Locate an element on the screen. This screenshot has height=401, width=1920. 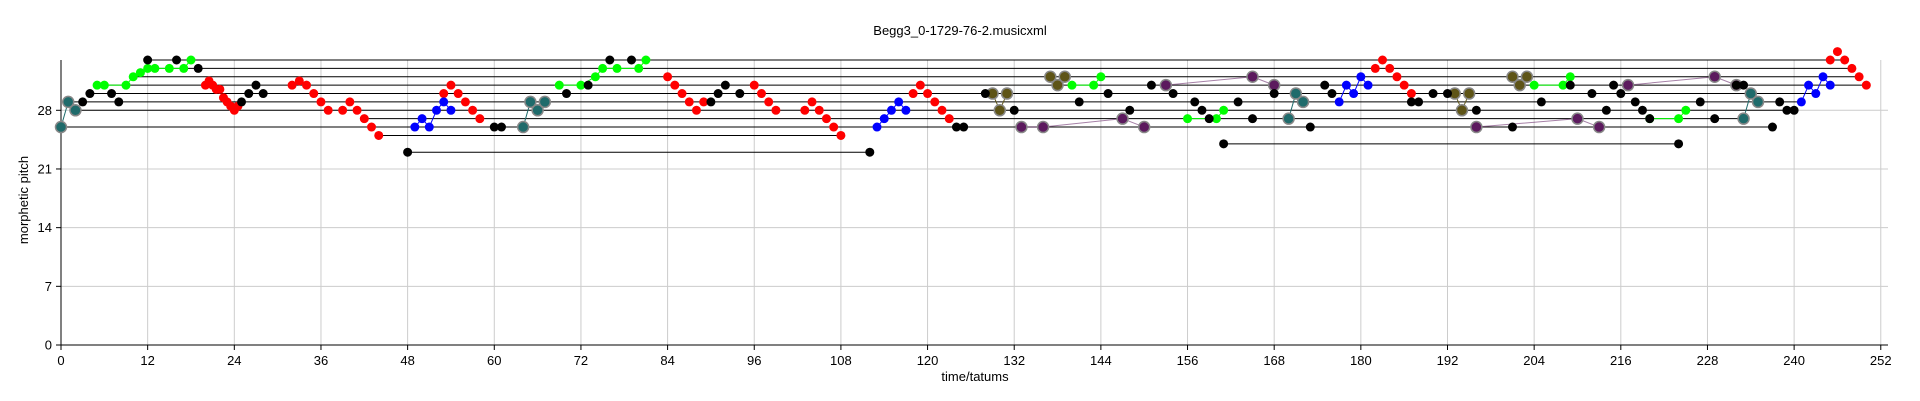
x-tick-label: 12 is located at coordinates (147, 360).